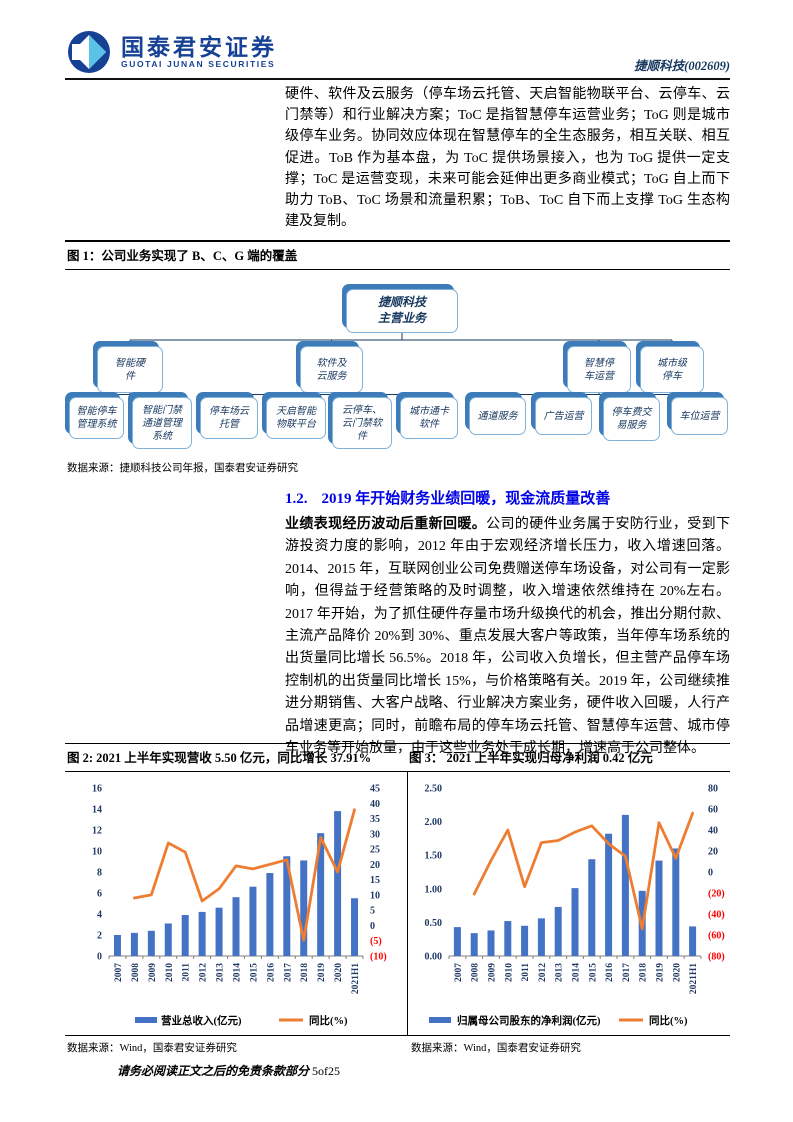  I want to click on header-rule, so click(397, 79).